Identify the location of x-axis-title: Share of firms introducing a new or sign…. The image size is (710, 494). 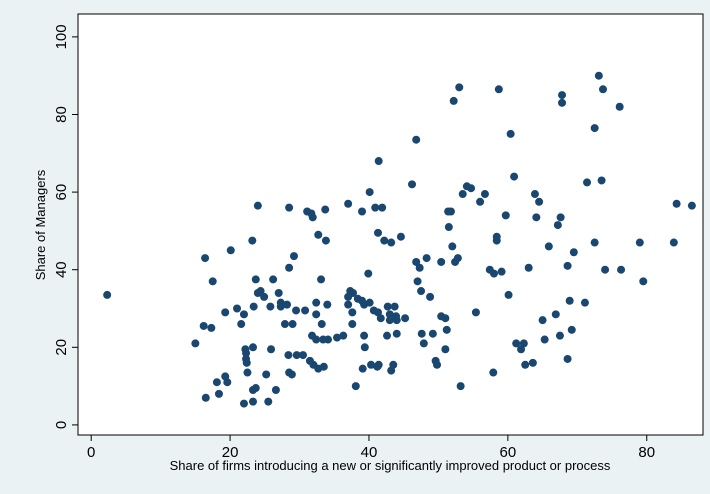
(390, 465).